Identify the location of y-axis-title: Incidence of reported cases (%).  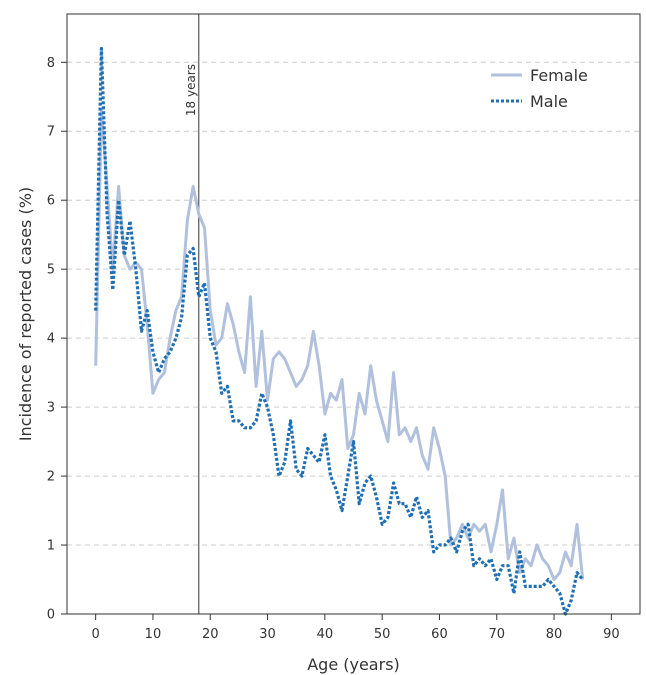
(25, 314).